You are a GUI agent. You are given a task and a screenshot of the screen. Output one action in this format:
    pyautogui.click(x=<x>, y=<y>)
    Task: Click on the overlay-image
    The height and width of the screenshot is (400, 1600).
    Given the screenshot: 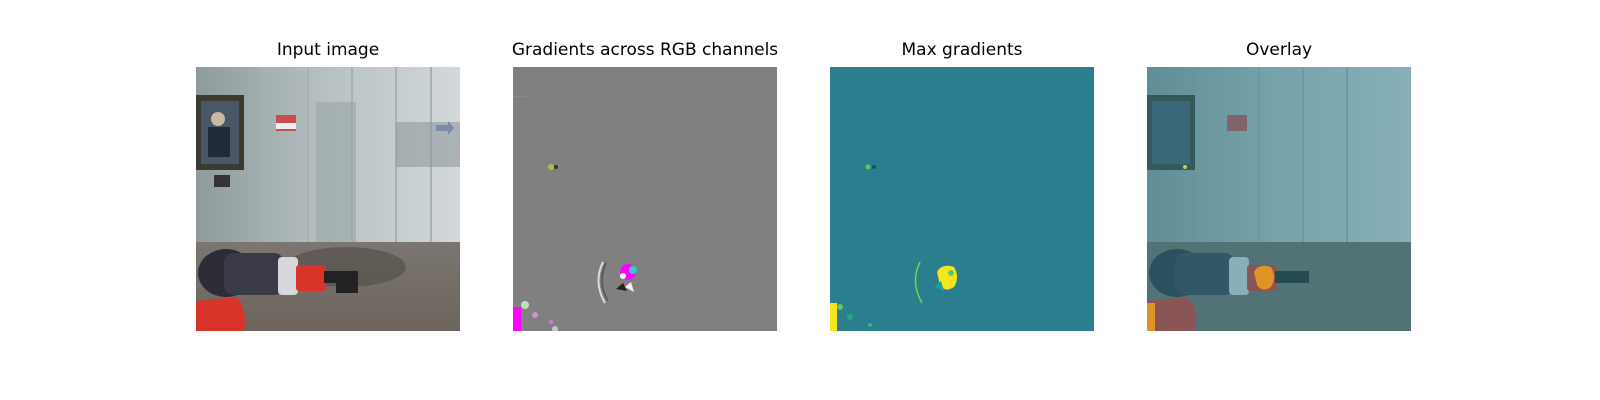 What is the action you would take?
    pyautogui.click(x=1279, y=199)
    